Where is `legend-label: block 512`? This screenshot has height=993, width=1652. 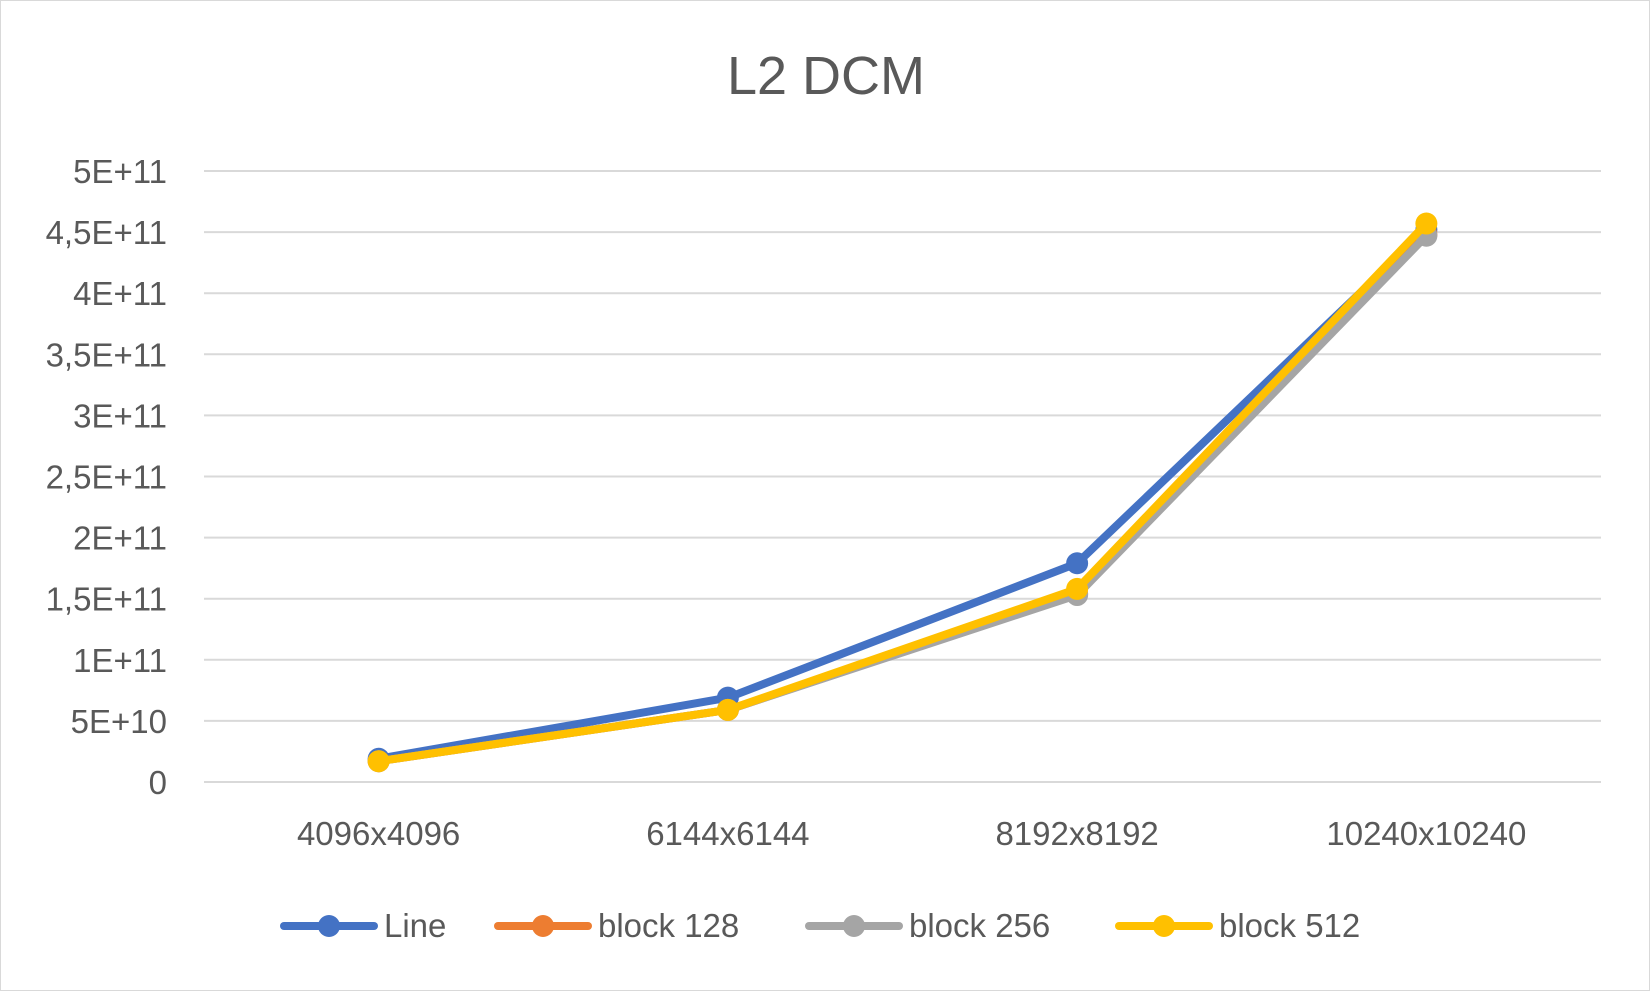 legend-label: block 512 is located at coordinates (1289, 925).